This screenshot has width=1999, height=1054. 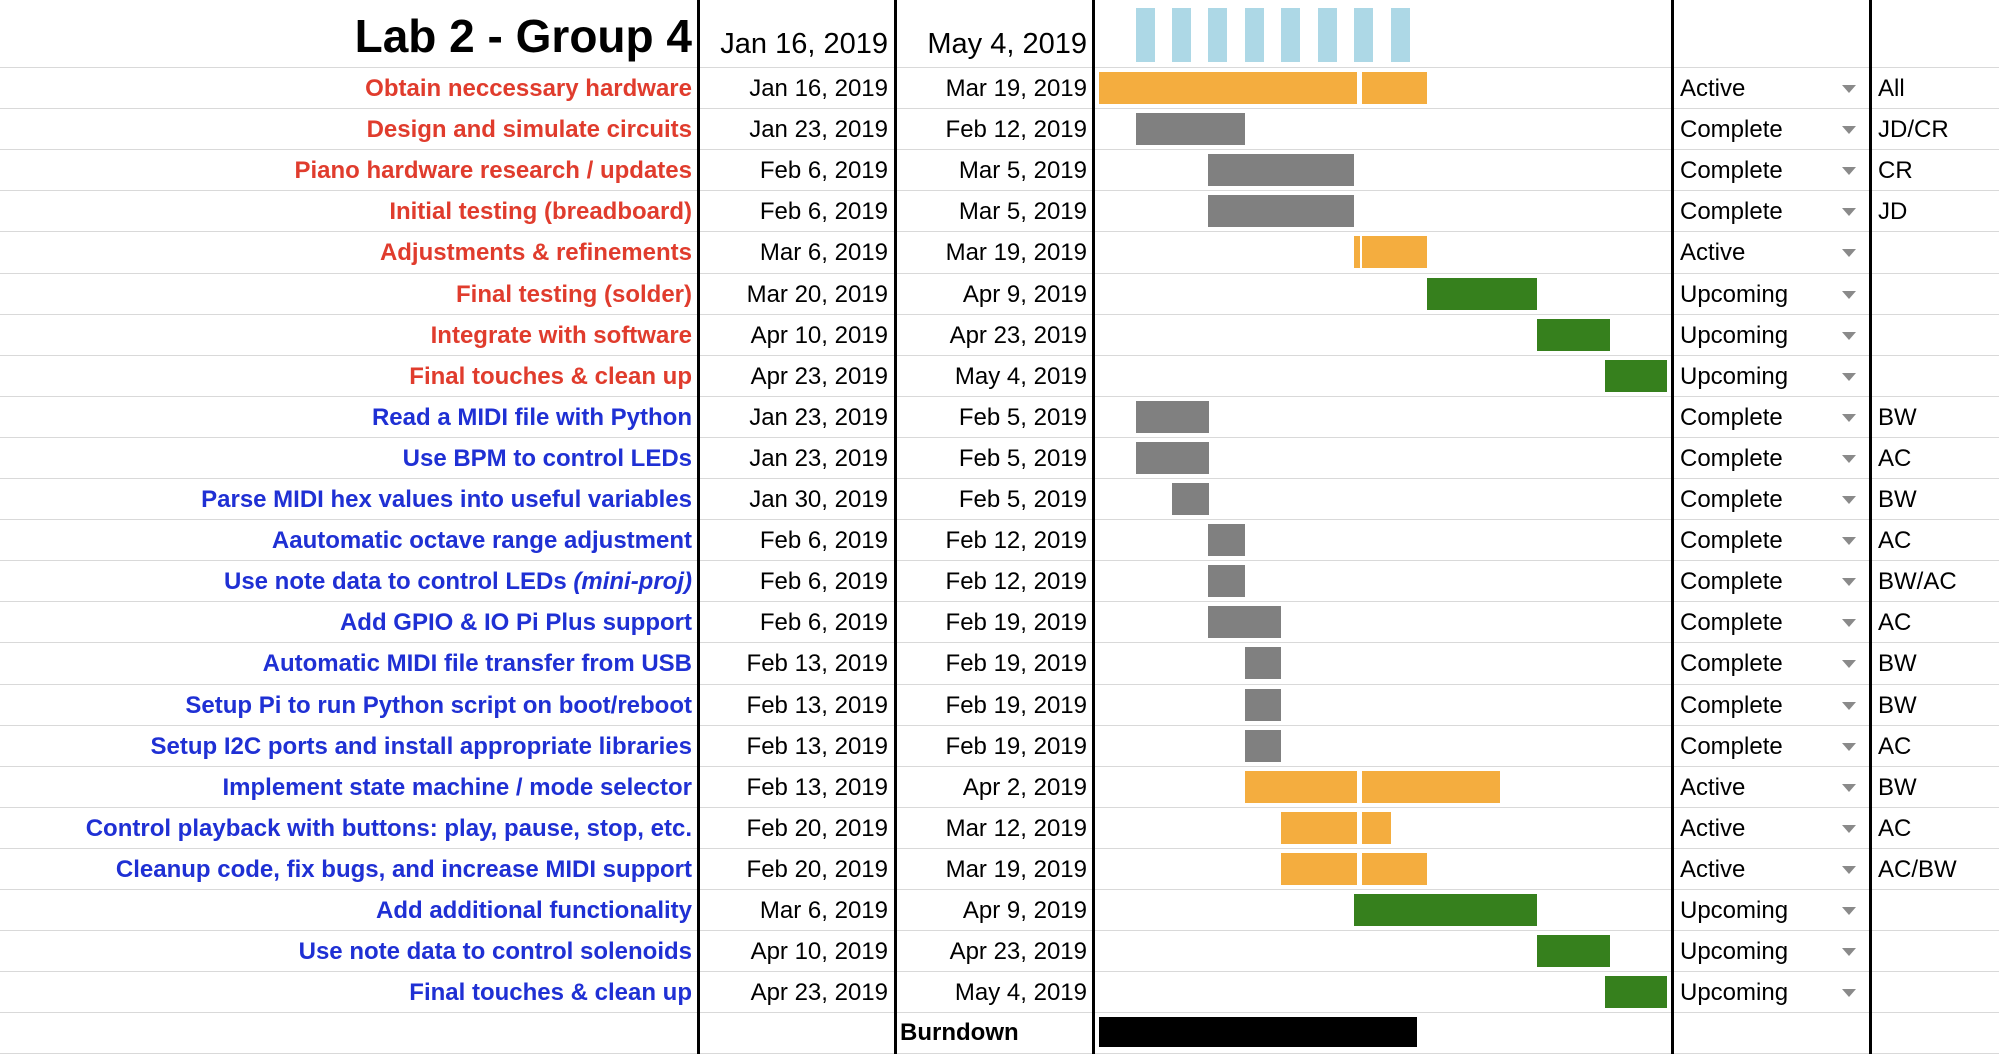 What do you see at coordinates (1893, 212) in the screenshot?
I see `owner-cell: JD` at bounding box center [1893, 212].